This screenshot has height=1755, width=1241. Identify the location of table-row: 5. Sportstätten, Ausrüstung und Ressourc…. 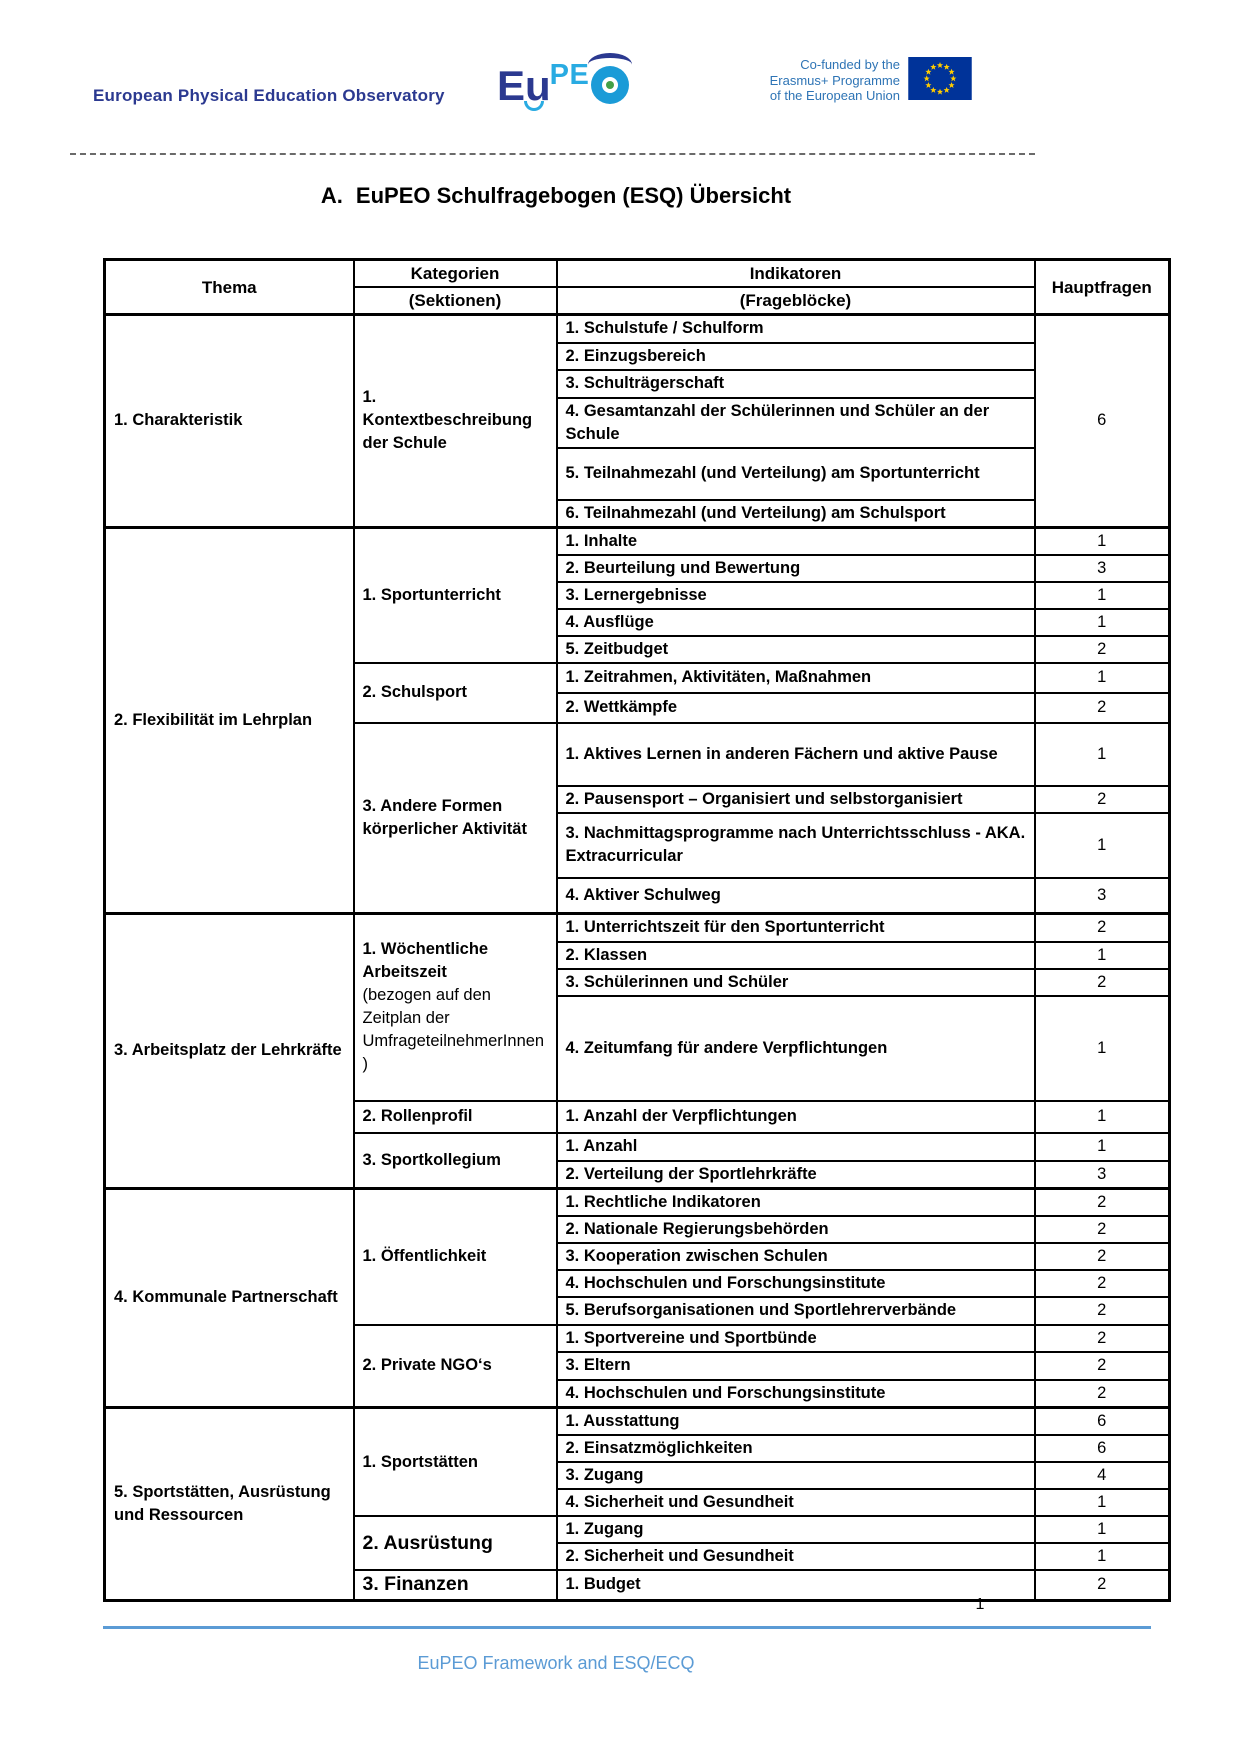
(637, 1503).